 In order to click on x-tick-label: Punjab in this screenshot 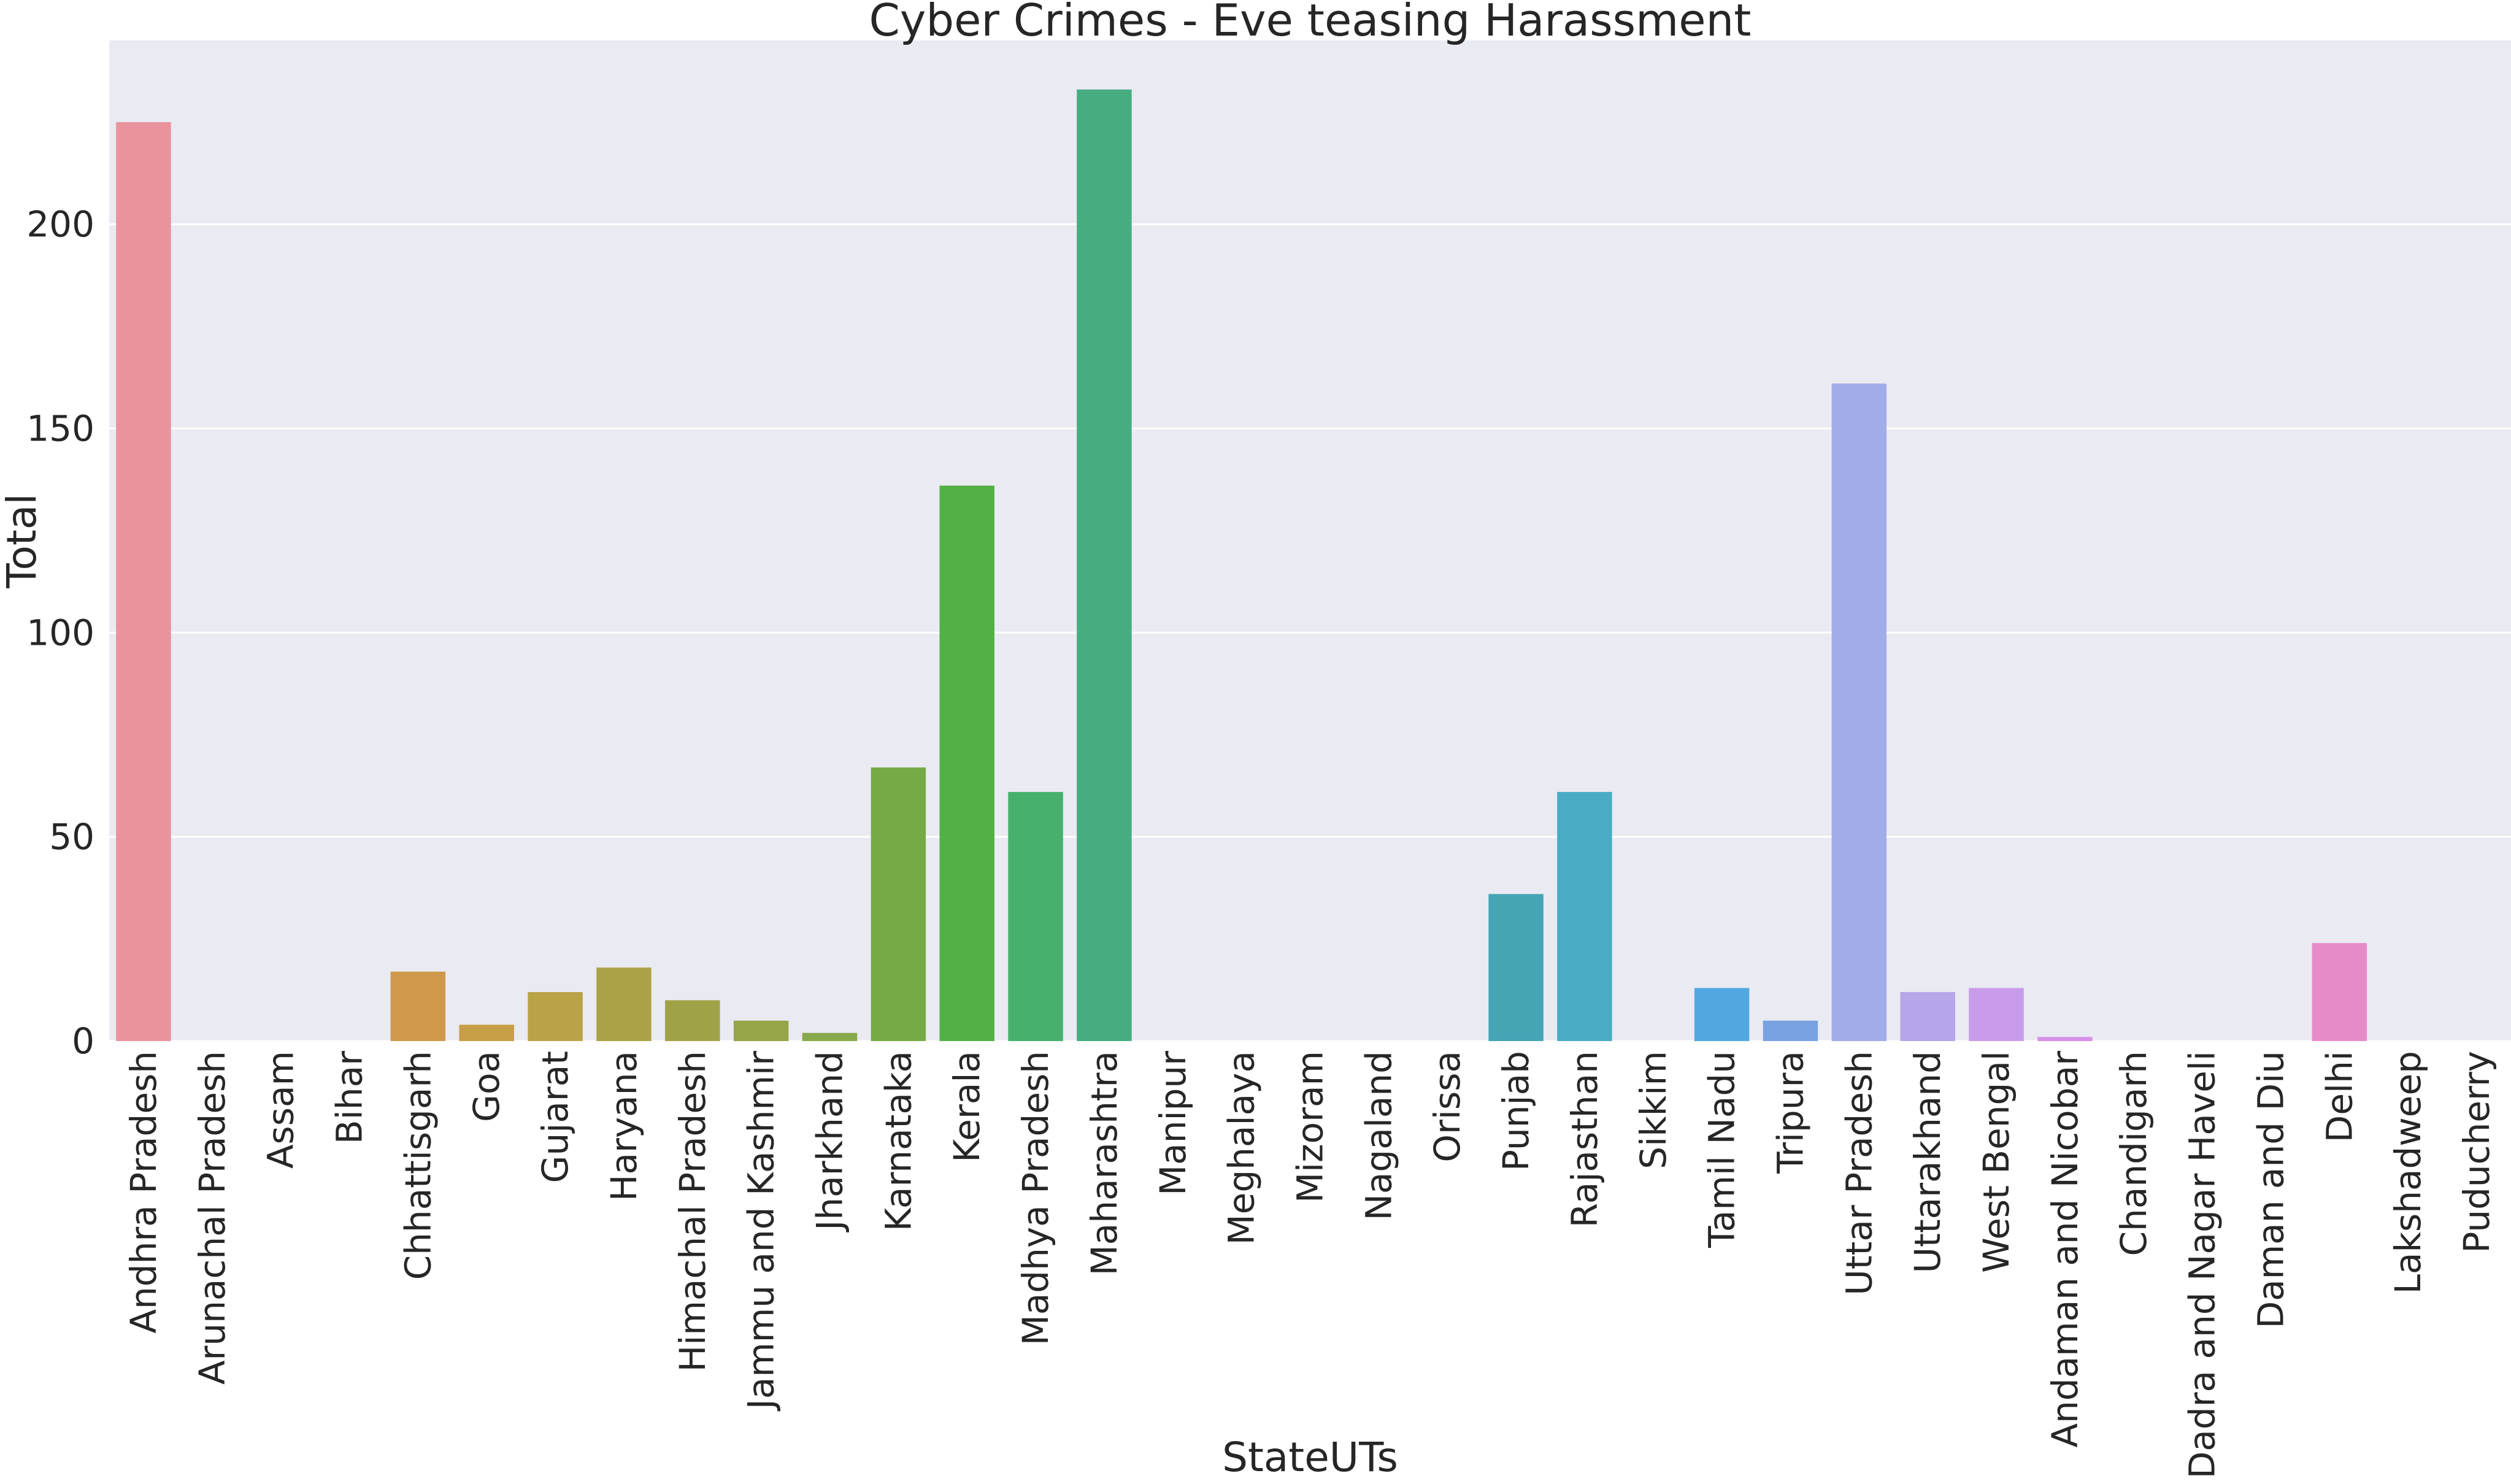, I will do `click(1516, 1111)`.